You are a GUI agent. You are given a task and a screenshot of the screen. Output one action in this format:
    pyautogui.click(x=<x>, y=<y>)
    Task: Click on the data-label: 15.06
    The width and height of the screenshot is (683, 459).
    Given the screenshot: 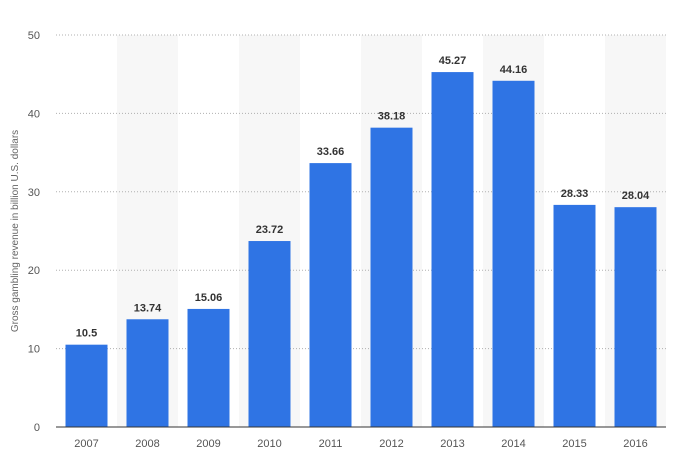 What is the action you would take?
    pyautogui.click(x=209, y=298)
    